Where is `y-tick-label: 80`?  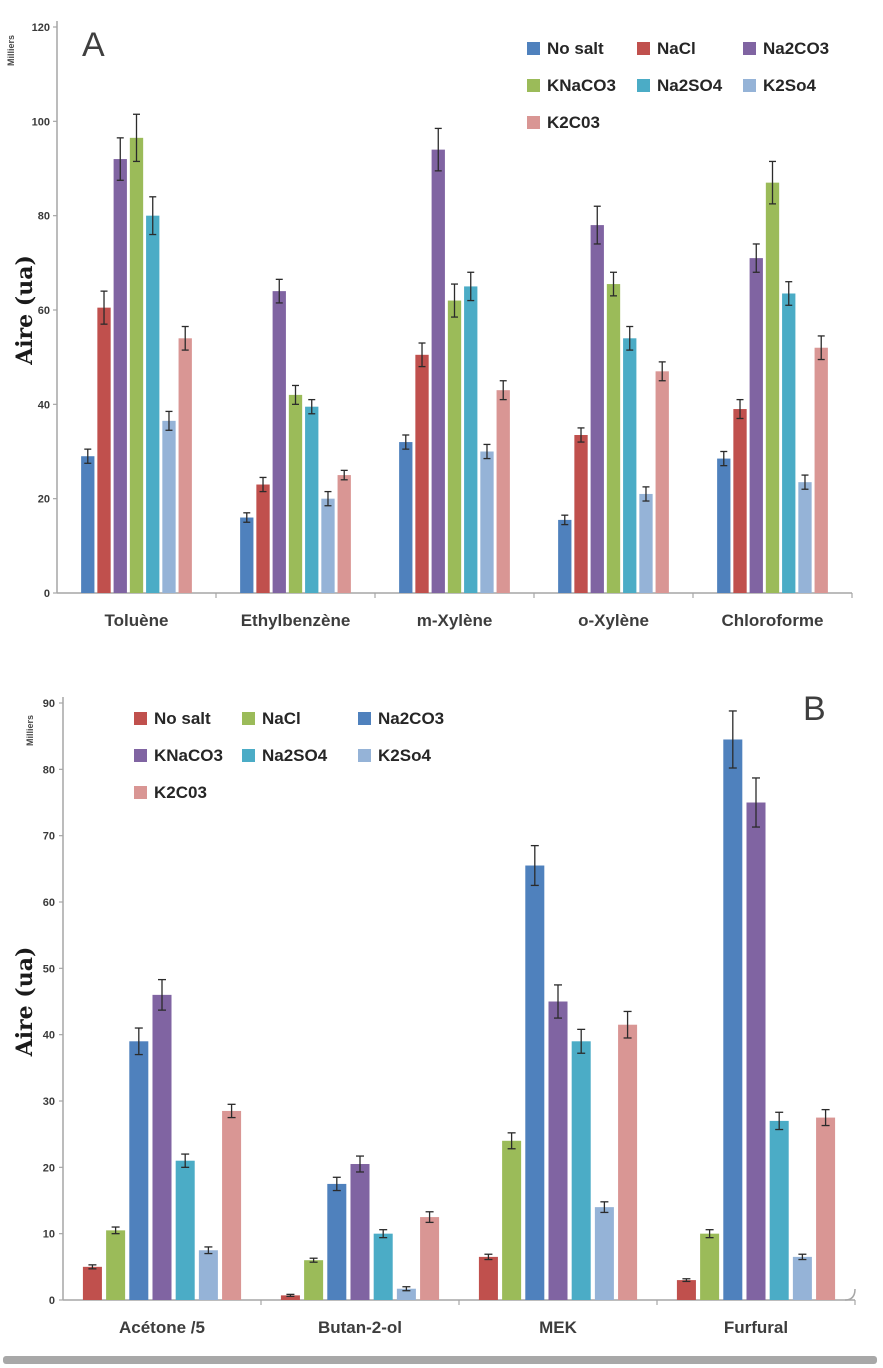
y-tick-label: 80 is located at coordinates (49, 770).